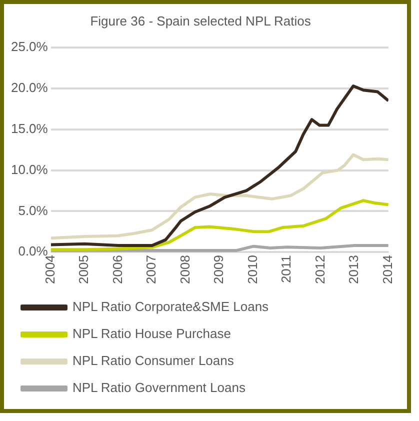 The height and width of the screenshot is (421, 419). What do you see at coordinates (159, 388) in the screenshot?
I see `legend-label: NPL Ratio Government Loans` at bounding box center [159, 388].